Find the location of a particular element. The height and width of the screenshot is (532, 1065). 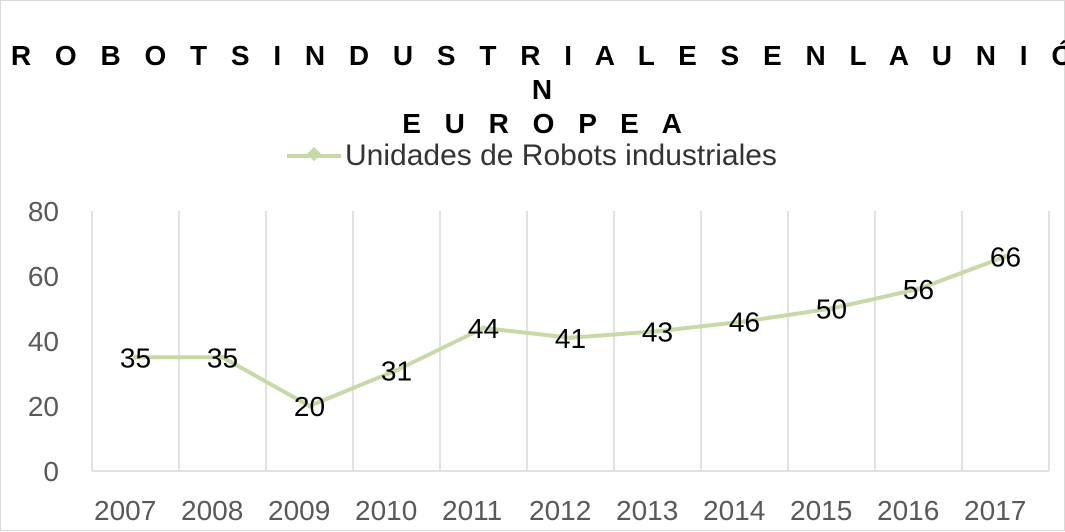

data-label: 66 is located at coordinates (1005, 257).